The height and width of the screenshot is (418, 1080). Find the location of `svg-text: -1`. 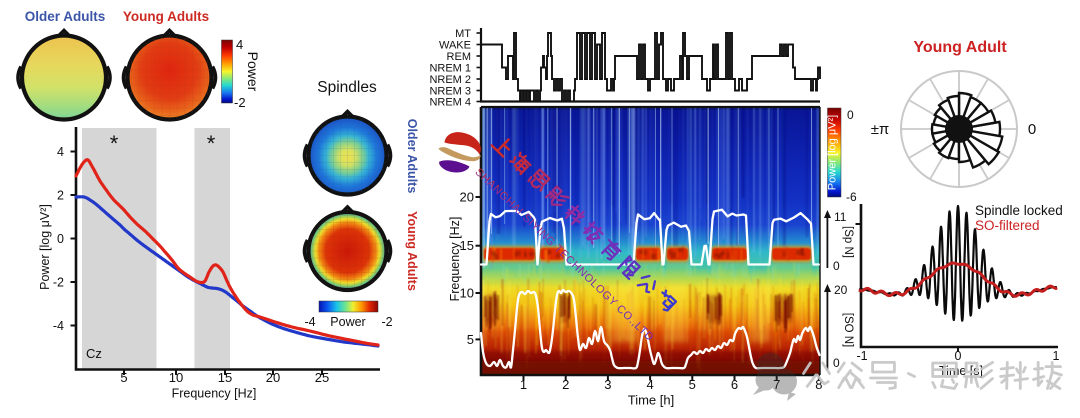

svg-text: -1 is located at coordinates (861, 356).